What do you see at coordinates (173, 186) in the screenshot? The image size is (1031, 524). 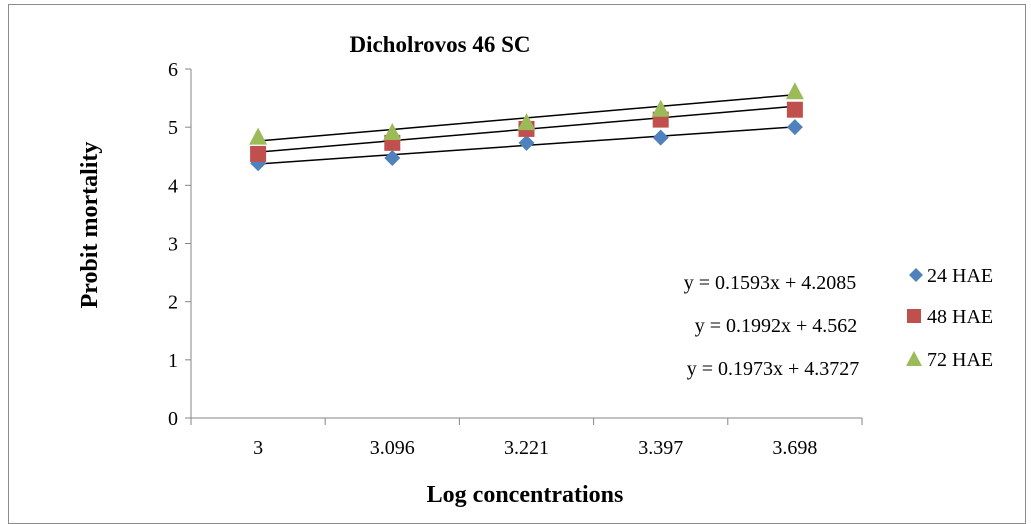 I see `y-tick-label: 4` at bounding box center [173, 186].